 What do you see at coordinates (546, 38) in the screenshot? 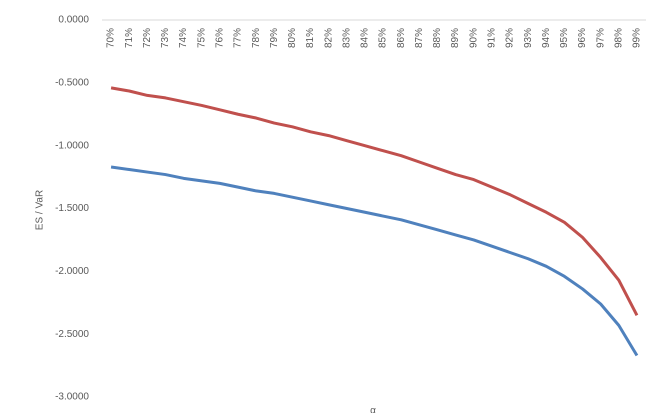
I see `x-tick-label: 94%` at bounding box center [546, 38].